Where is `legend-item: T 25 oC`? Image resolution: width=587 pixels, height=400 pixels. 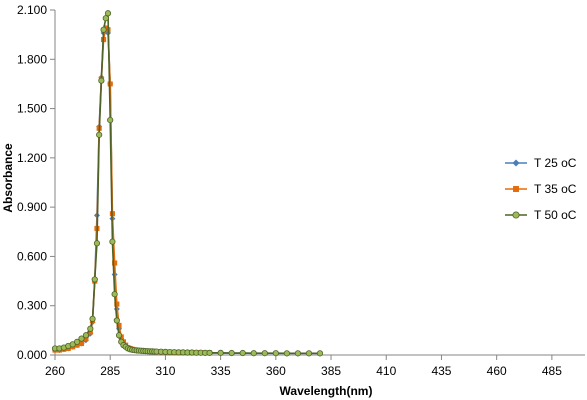
legend-item: T 25 oC is located at coordinates (541, 163).